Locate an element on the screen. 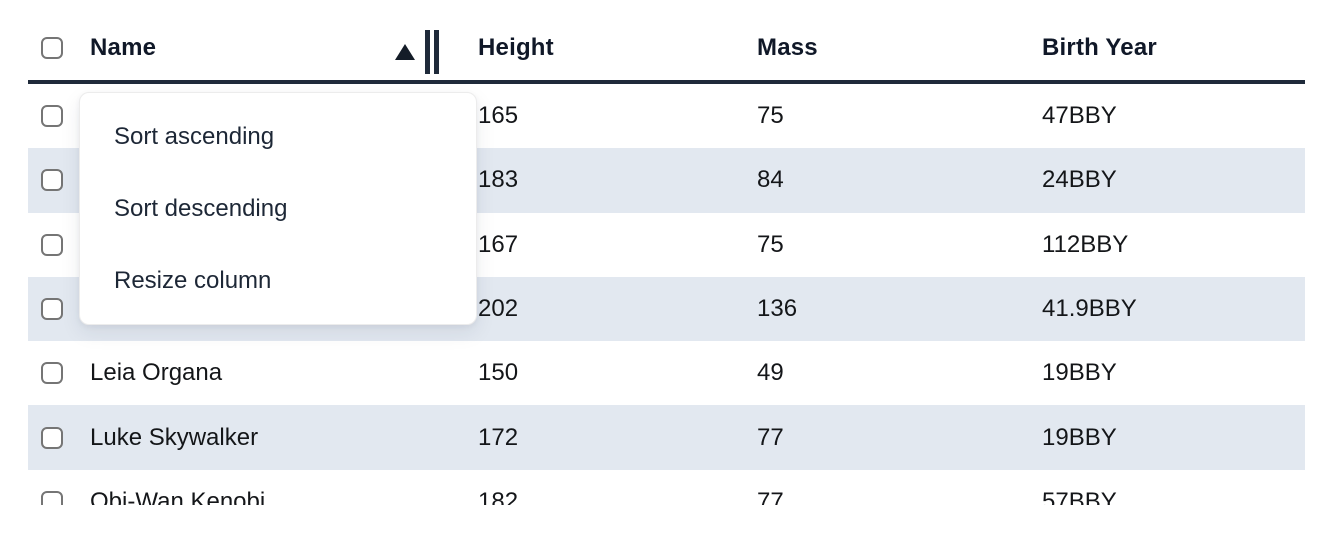 This screenshot has width=1330, height=536. cell-name: Leia Organa is located at coordinates (156, 373).